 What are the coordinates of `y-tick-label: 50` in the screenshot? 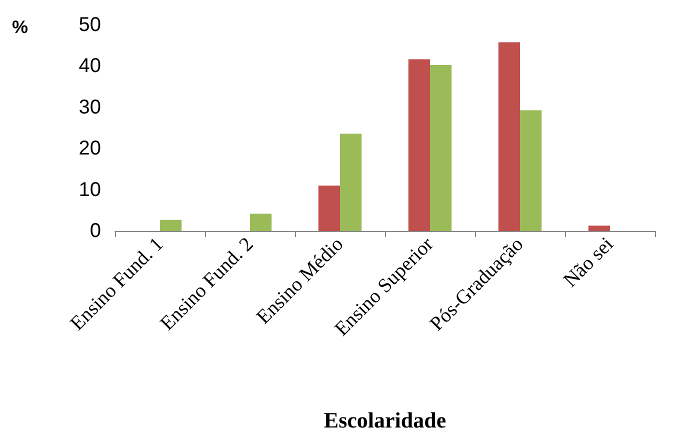 It's located at (89, 25).